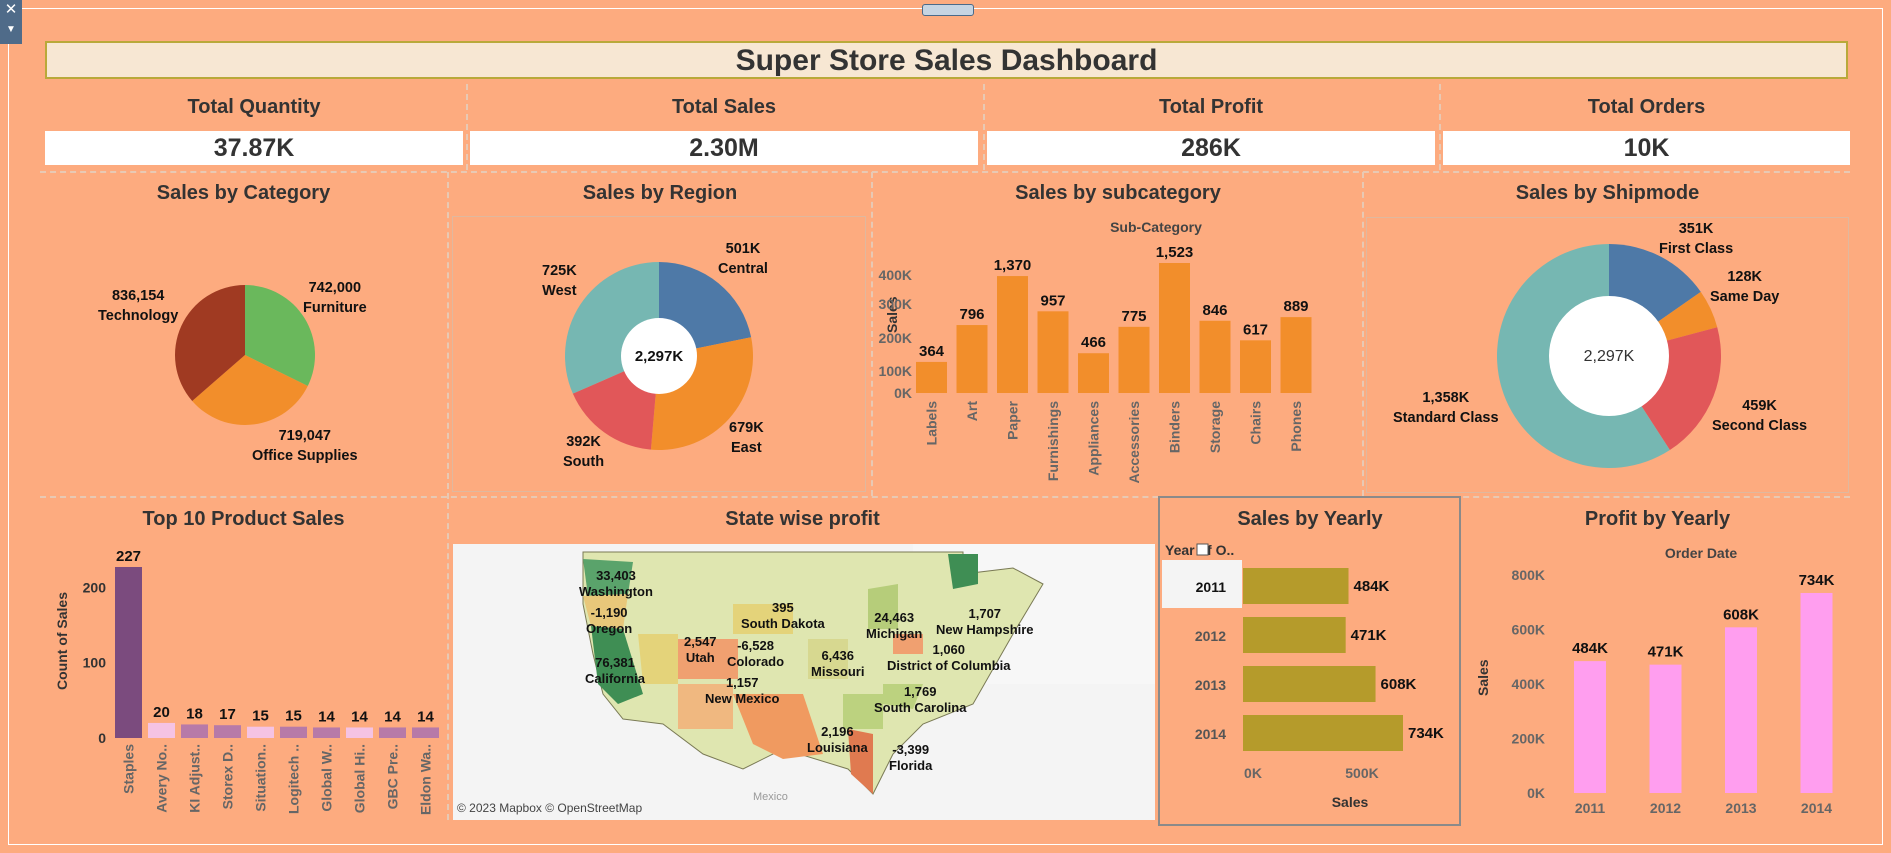  What do you see at coordinates (227, 714) in the screenshot?
I see `top10-value-label: 17` at bounding box center [227, 714].